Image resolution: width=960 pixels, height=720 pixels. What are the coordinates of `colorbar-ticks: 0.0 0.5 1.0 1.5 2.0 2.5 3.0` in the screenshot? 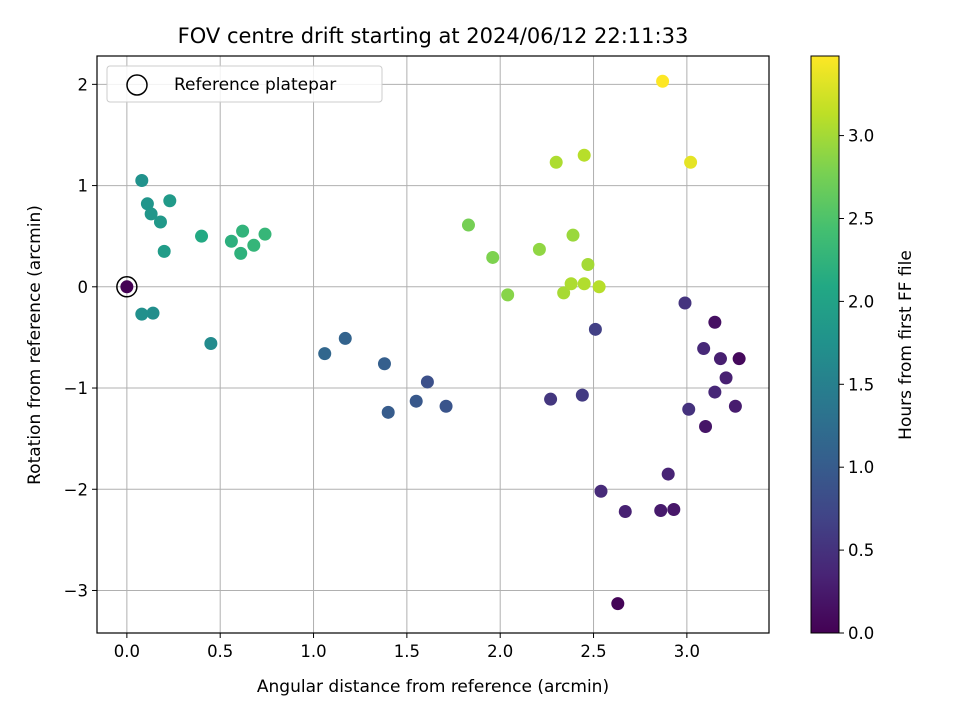 It's located at (856, 385).